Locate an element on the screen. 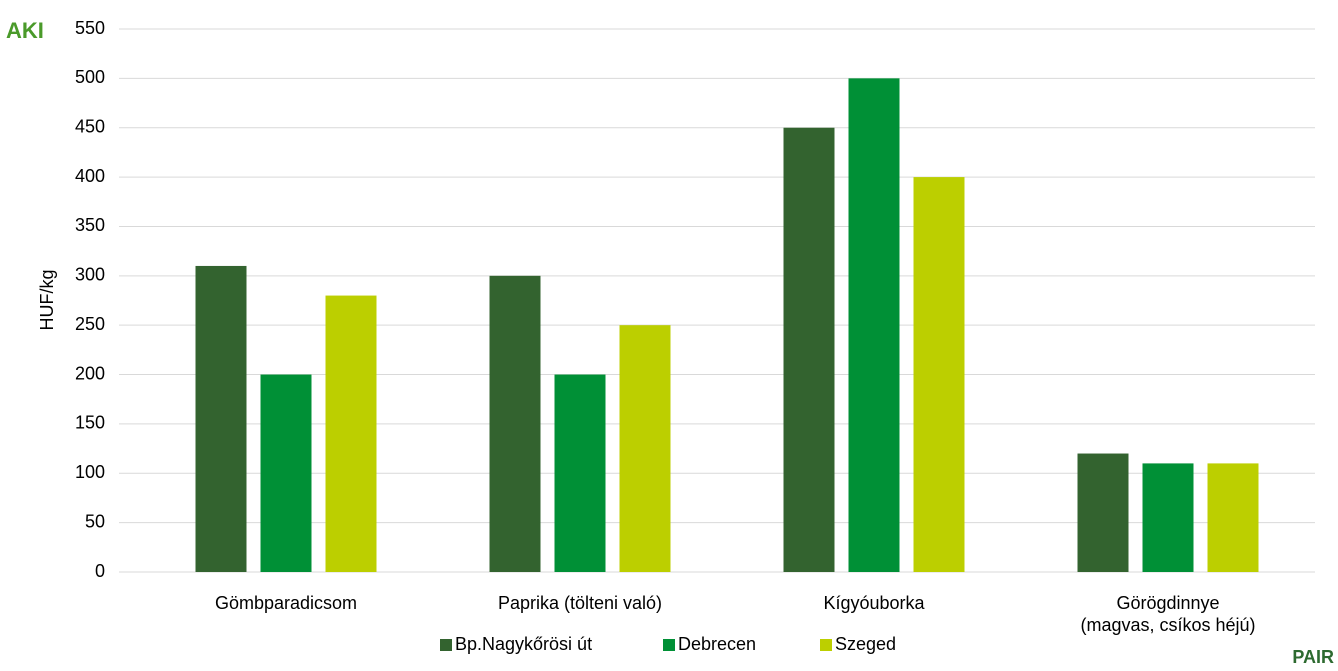 The height and width of the screenshot is (671, 1338). y-tick-label: 250 is located at coordinates (90, 324).